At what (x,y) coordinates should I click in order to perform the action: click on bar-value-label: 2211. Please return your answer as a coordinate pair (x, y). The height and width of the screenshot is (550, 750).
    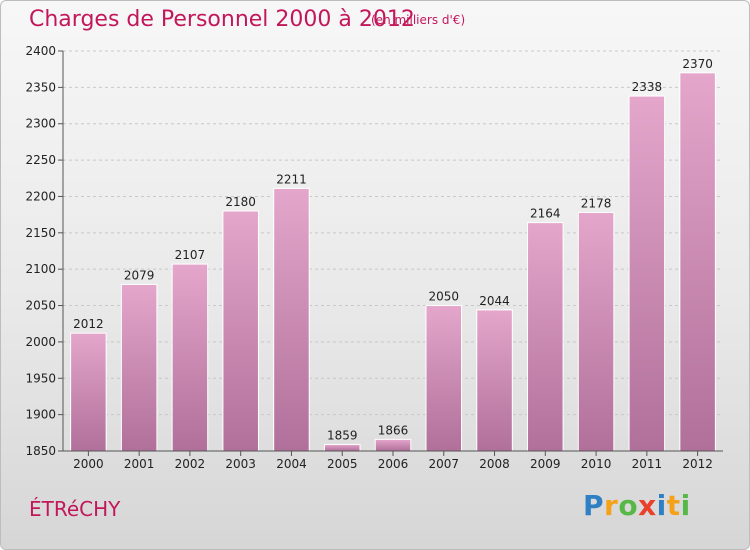
    Looking at the image, I should click on (291, 179).